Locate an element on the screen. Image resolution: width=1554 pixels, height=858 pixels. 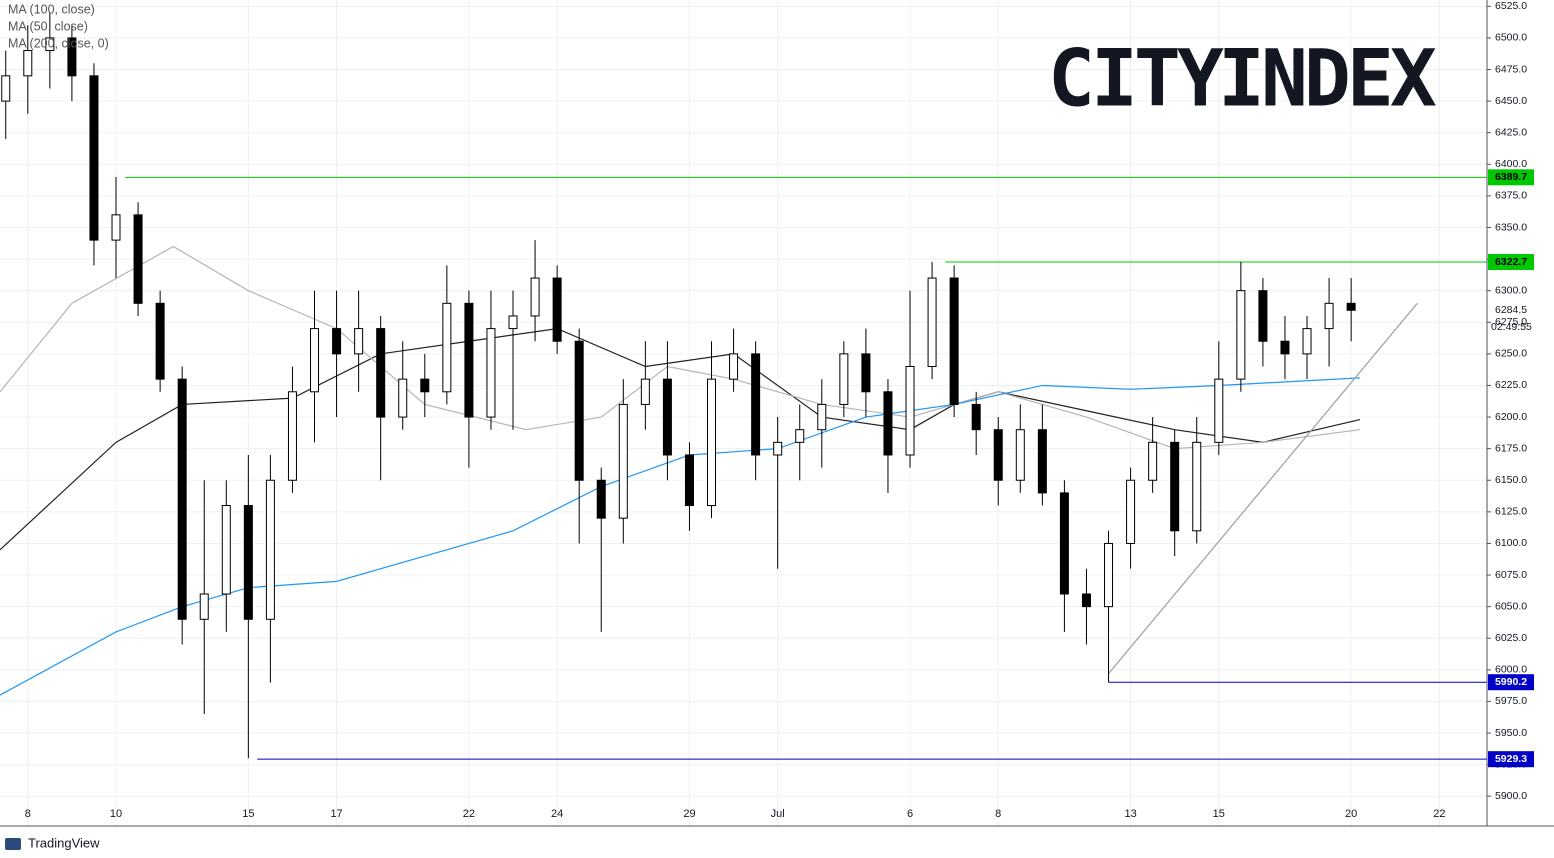
y-tick-label: 6075.0 is located at coordinates (1511, 575).